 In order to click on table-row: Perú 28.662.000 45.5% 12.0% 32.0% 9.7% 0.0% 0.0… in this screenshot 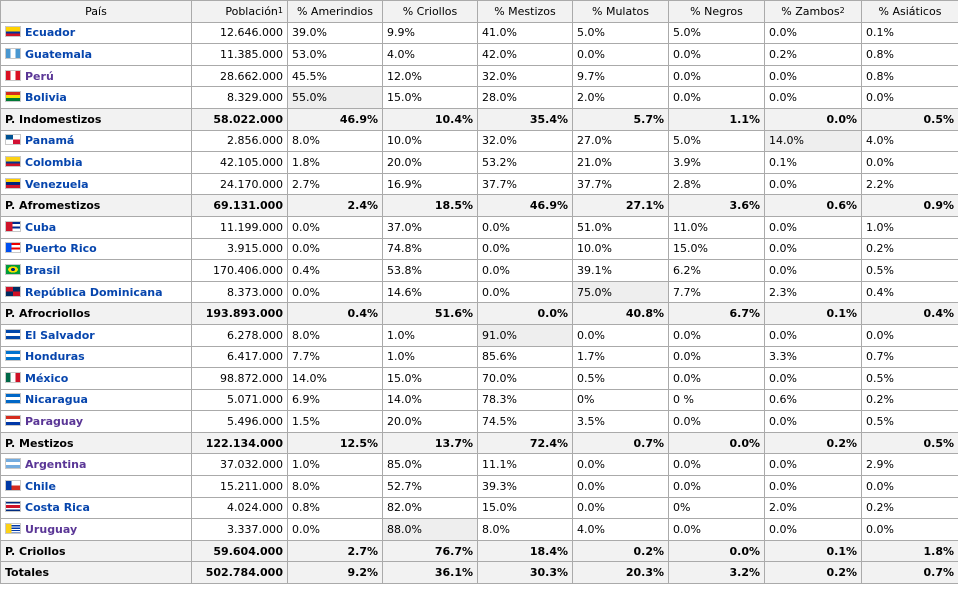, I will do `click(479, 76)`.